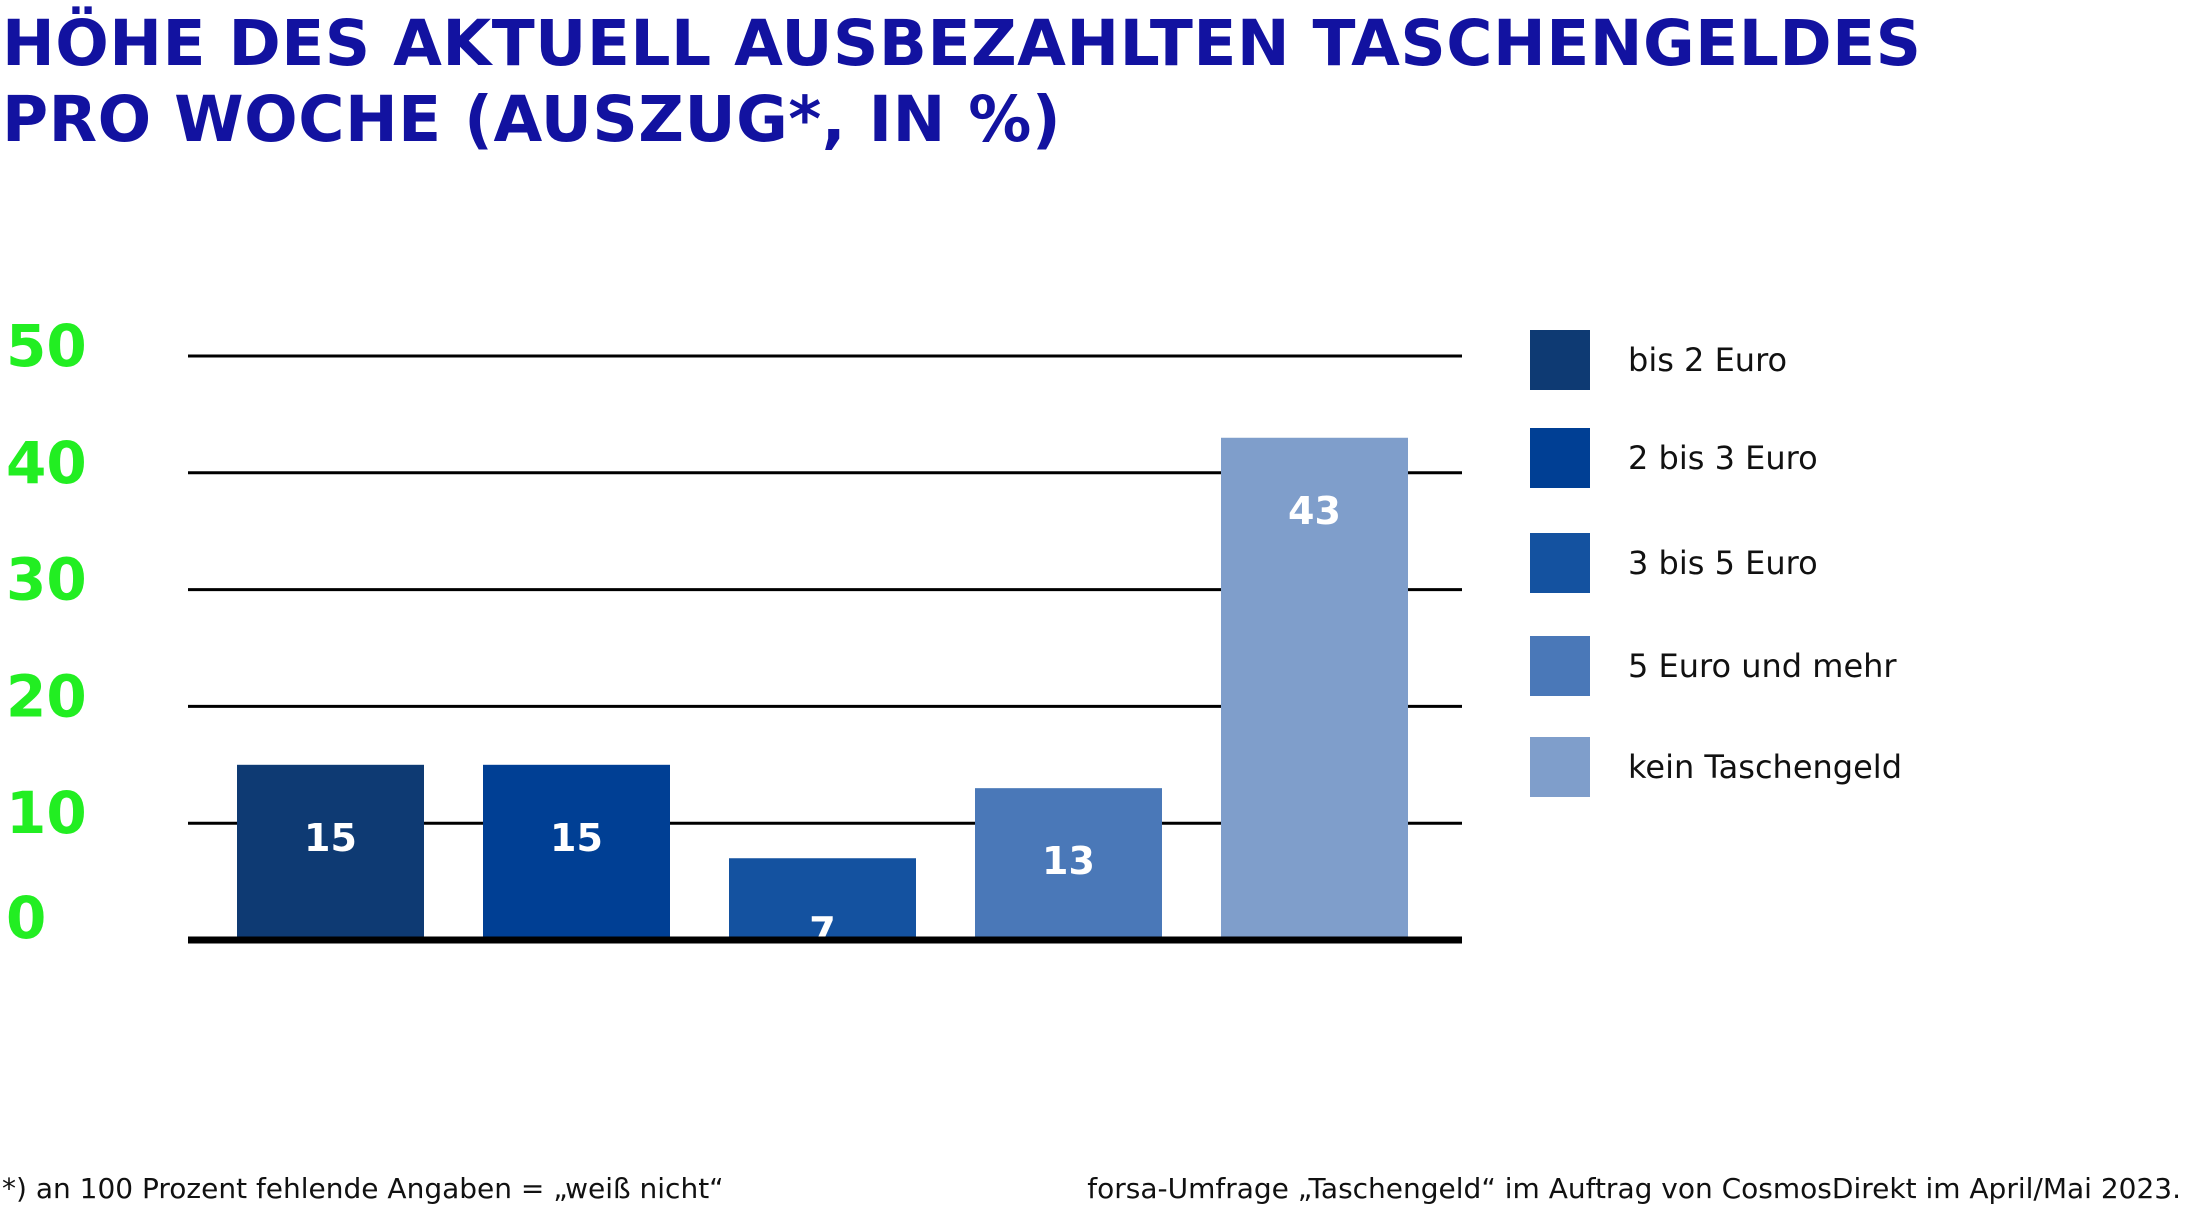  I want to click on legend-label: bis 2 Euro, so click(1708, 360).